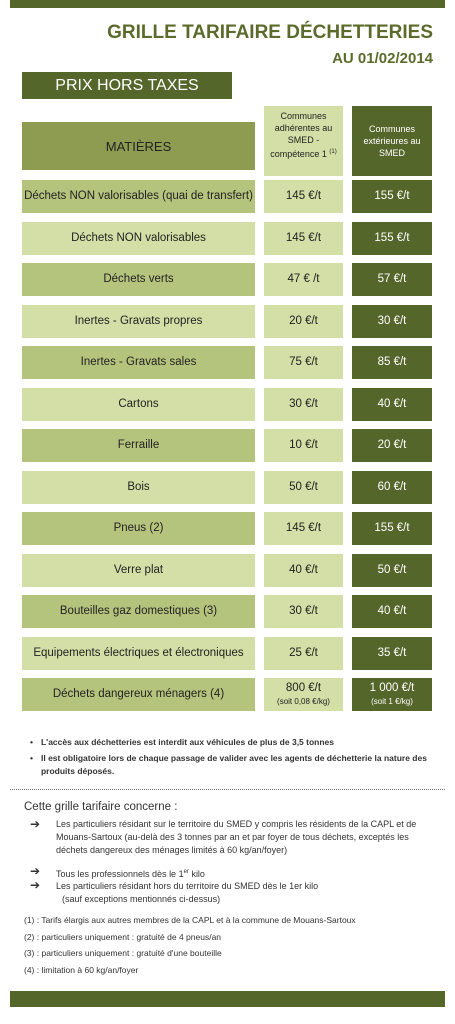  Describe the element at coordinates (303, 279) in the screenshot. I see `price-cell: 47 € /t` at that location.